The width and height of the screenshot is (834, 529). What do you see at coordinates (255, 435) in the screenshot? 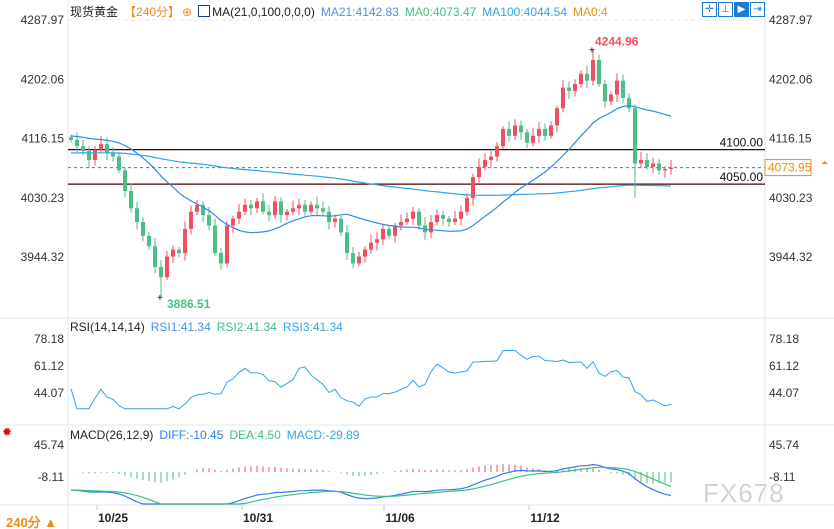
I see `dea-value: DEA:4.50` at bounding box center [255, 435].